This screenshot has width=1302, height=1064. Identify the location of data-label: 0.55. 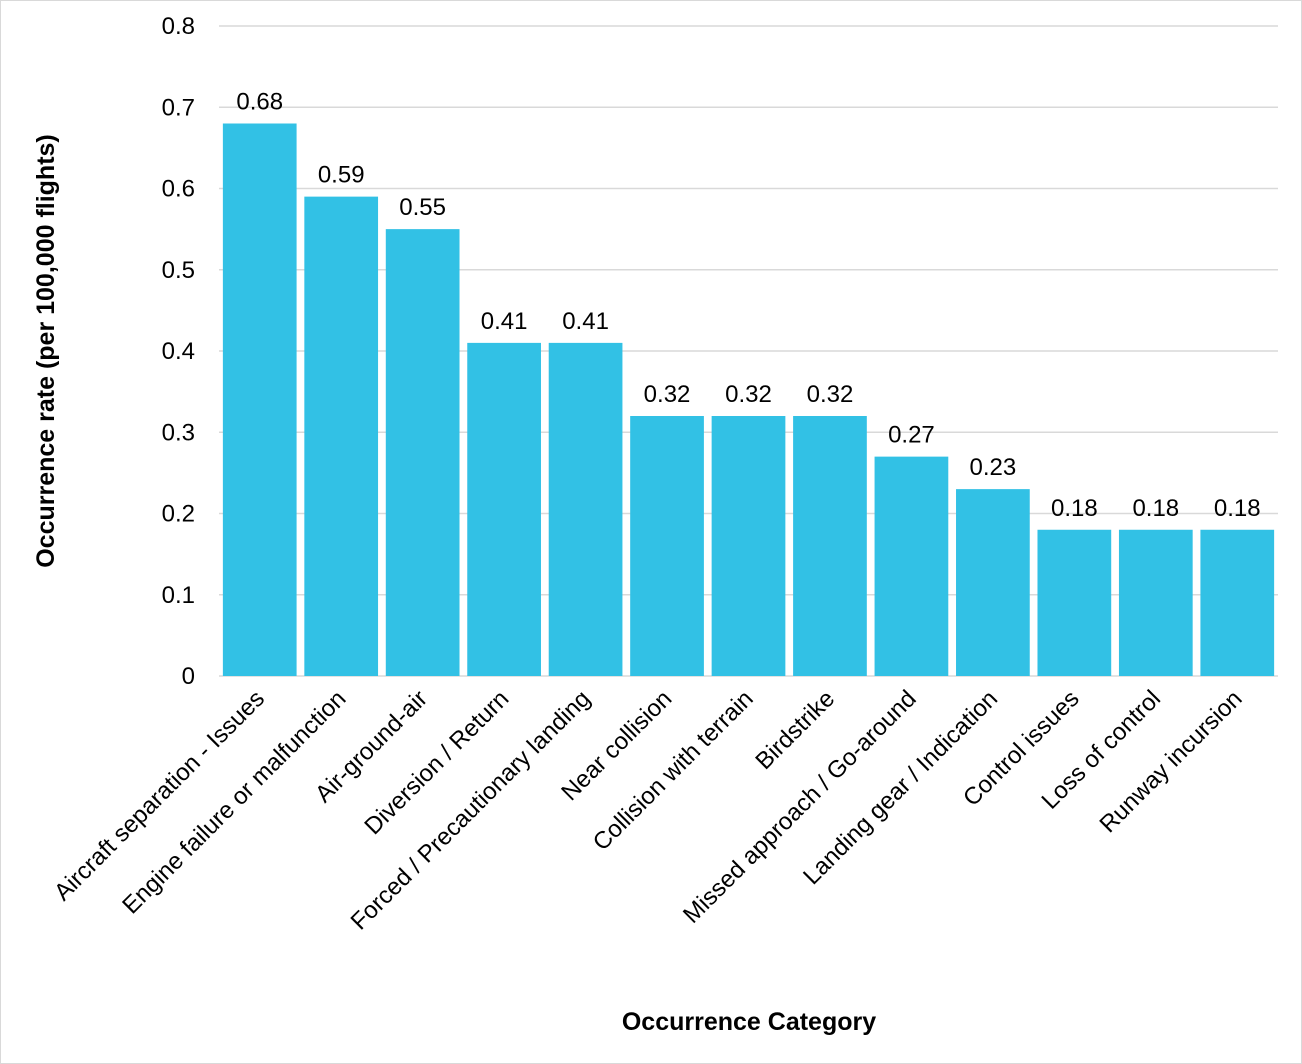
(422, 207).